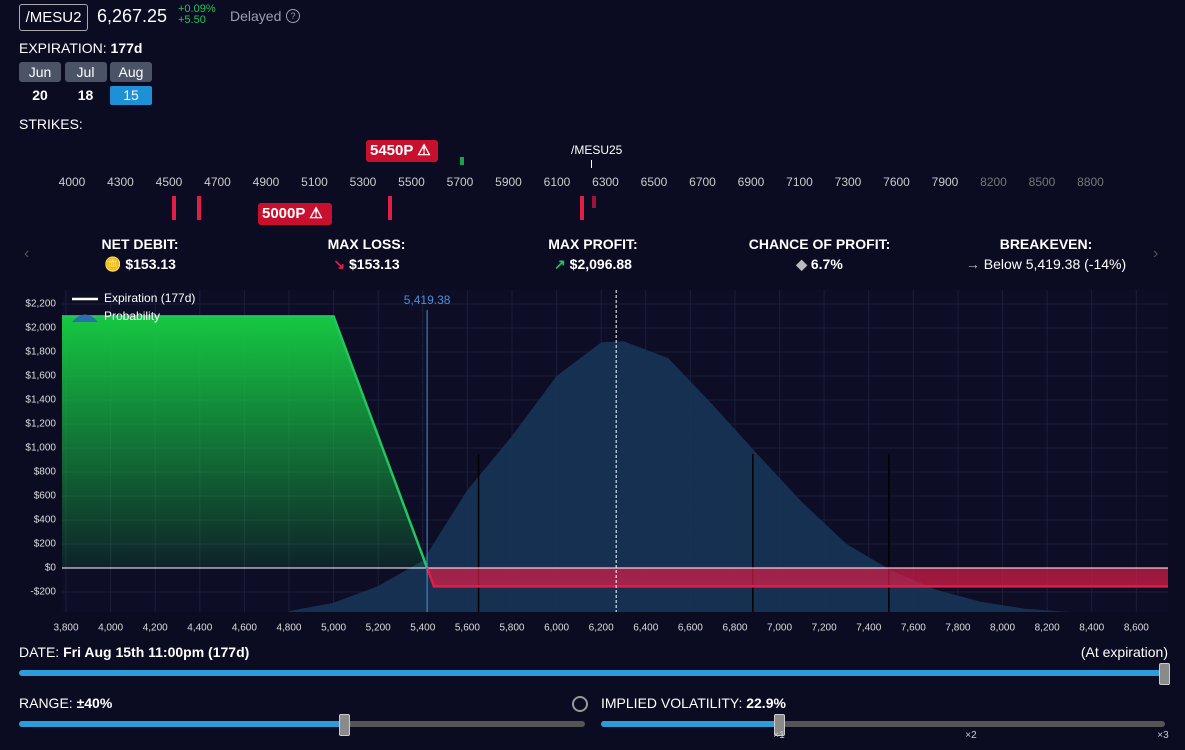  What do you see at coordinates (131, 72) in the screenshot?
I see `month-tab: Aug` at bounding box center [131, 72].